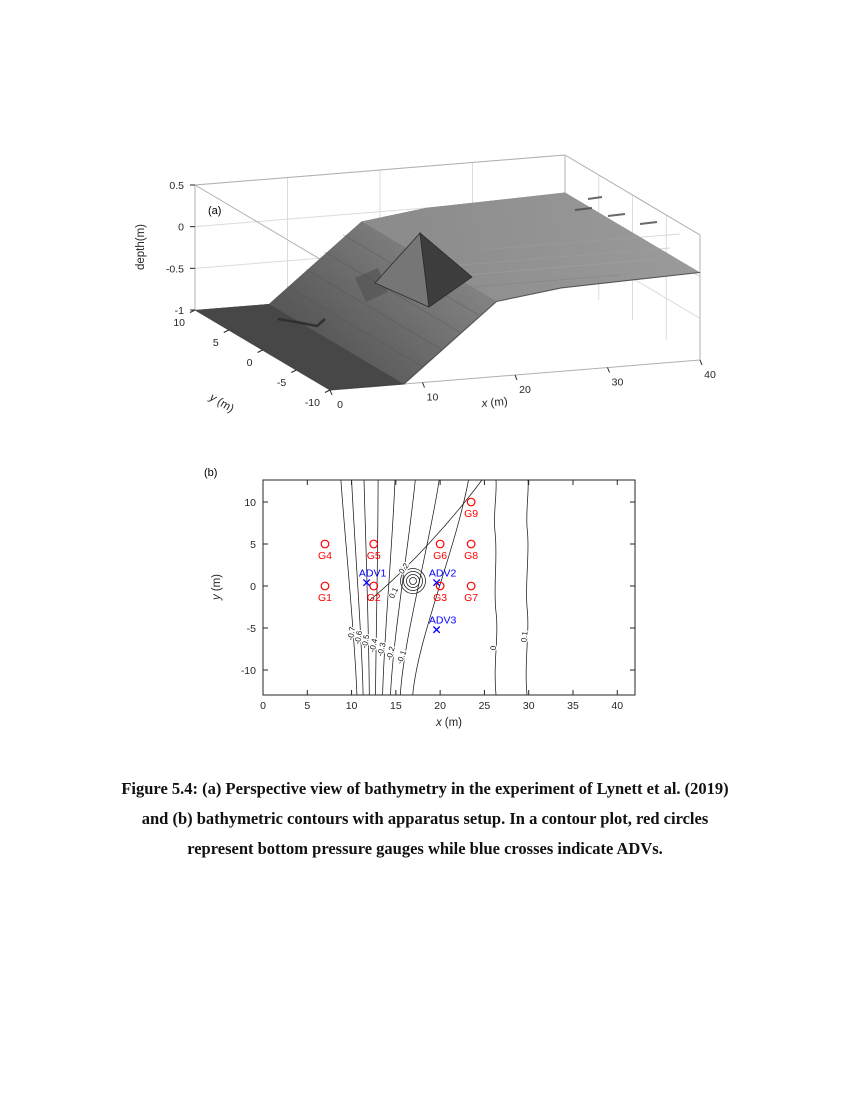  What do you see at coordinates (396, 706) in the screenshot?
I see `x-tick-label: 15` at bounding box center [396, 706].